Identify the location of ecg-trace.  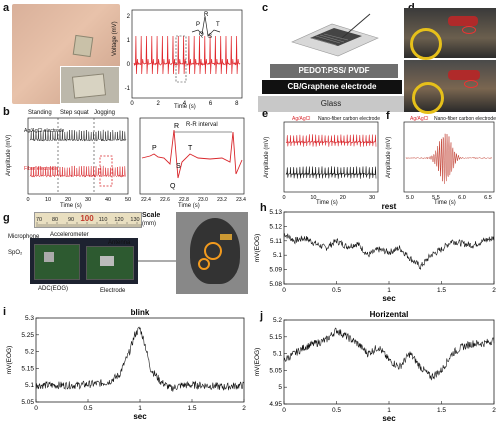
(187, 55).